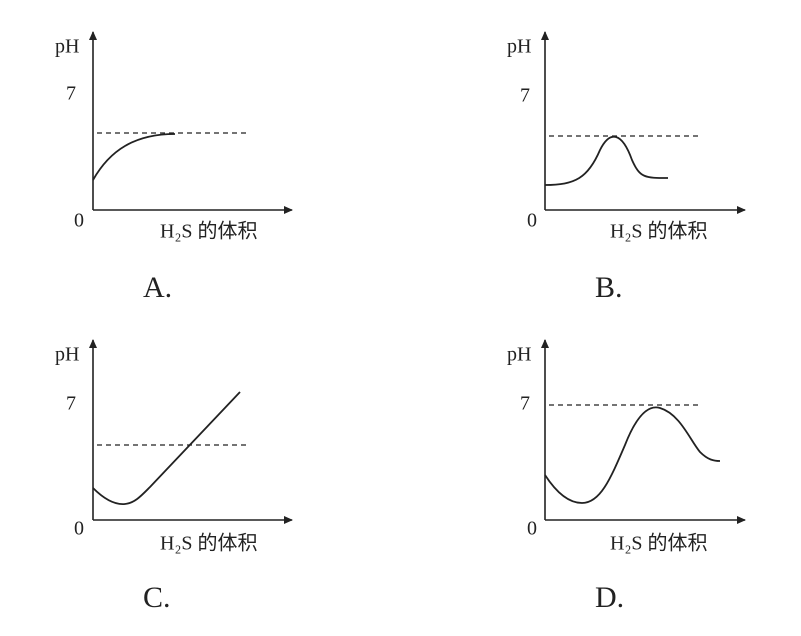 The width and height of the screenshot is (801, 636). Describe the element at coordinates (157, 287) in the screenshot. I see `caption: A.` at that location.